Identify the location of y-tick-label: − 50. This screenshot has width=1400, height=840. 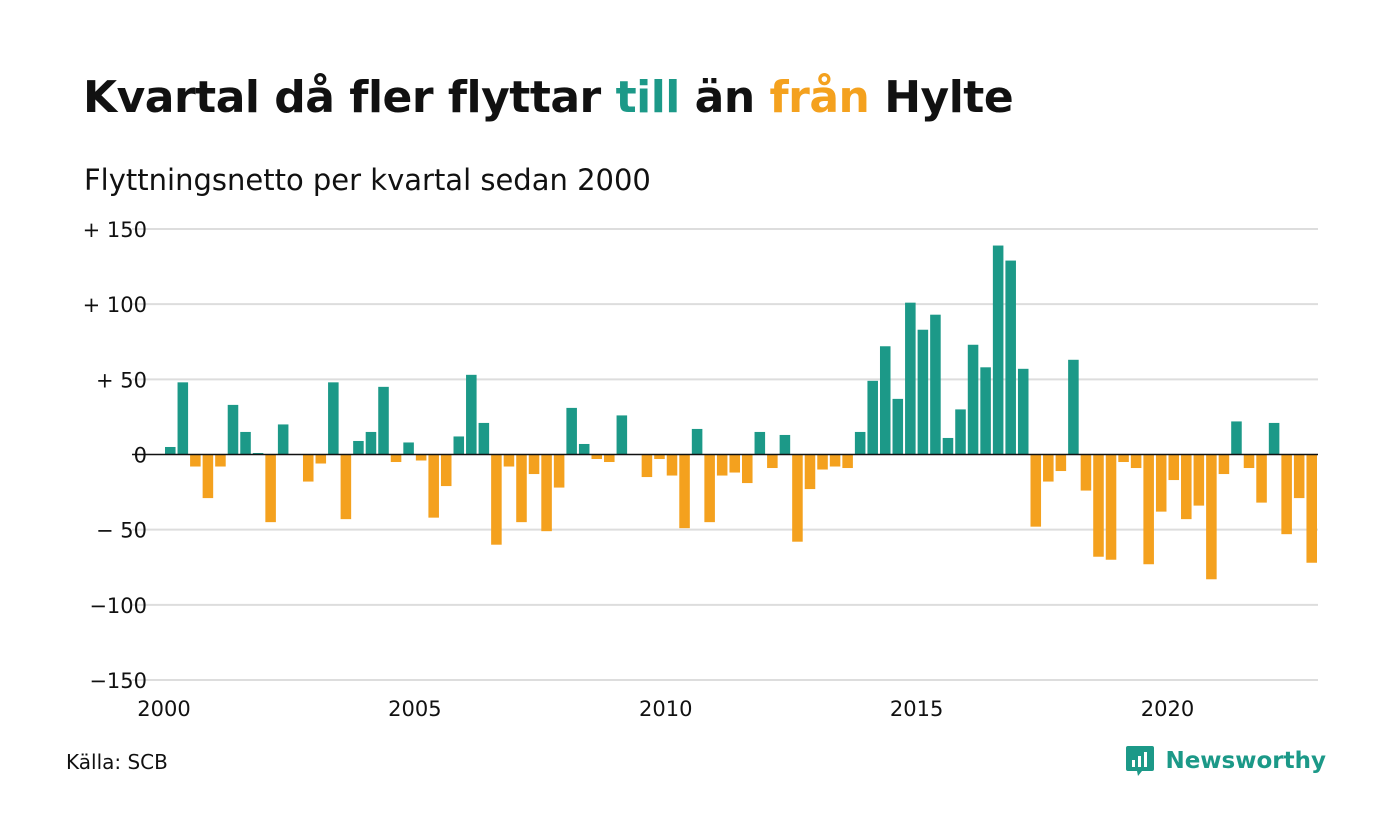
(121, 531).